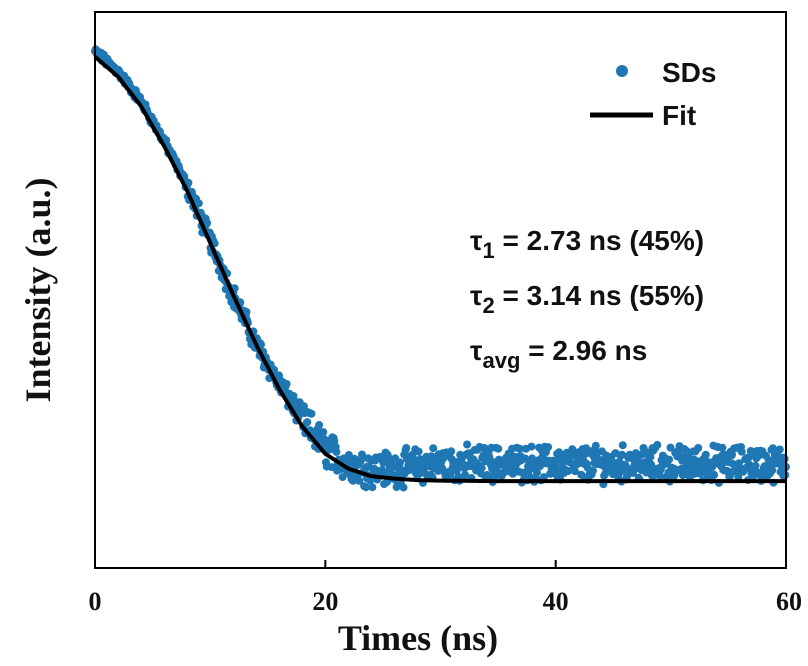 Image resolution: width=808 pixels, height=666 pixels. What do you see at coordinates (95, 601) in the screenshot?
I see `x-tick-label: 0` at bounding box center [95, 601].